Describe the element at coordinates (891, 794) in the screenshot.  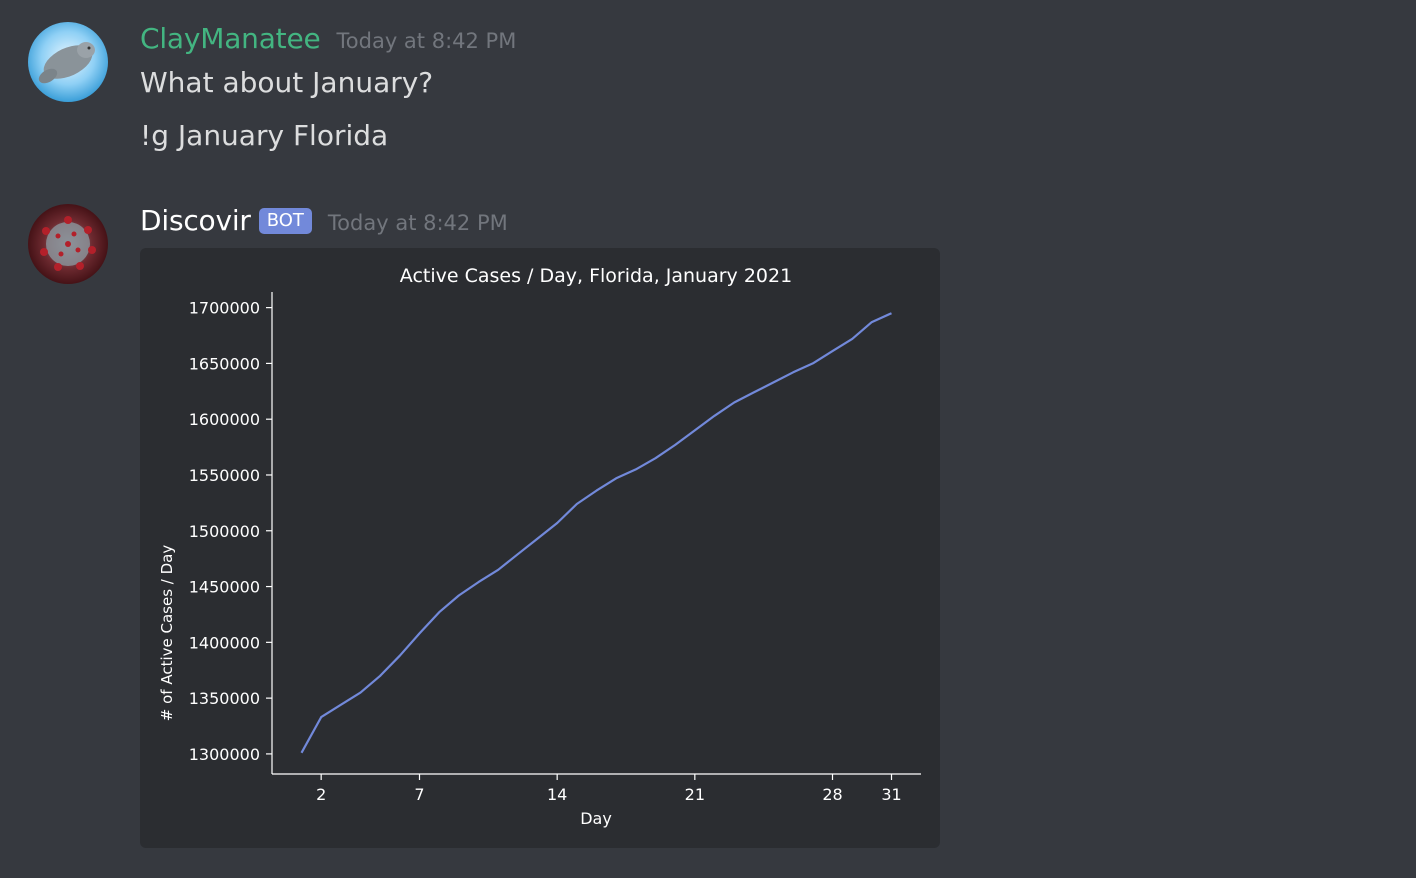
I see `x-tick-label: 31` at that location.